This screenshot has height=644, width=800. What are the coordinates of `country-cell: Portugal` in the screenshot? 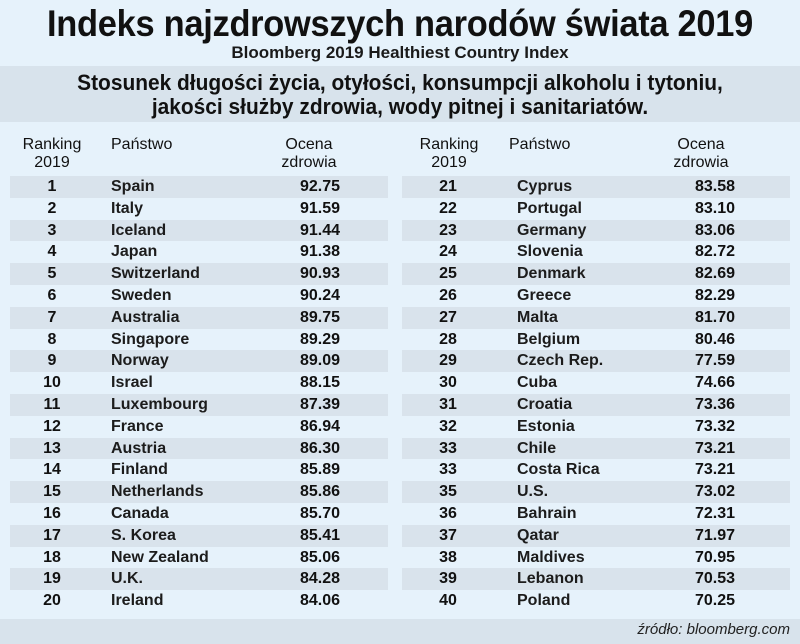 It's located at (549, 208).